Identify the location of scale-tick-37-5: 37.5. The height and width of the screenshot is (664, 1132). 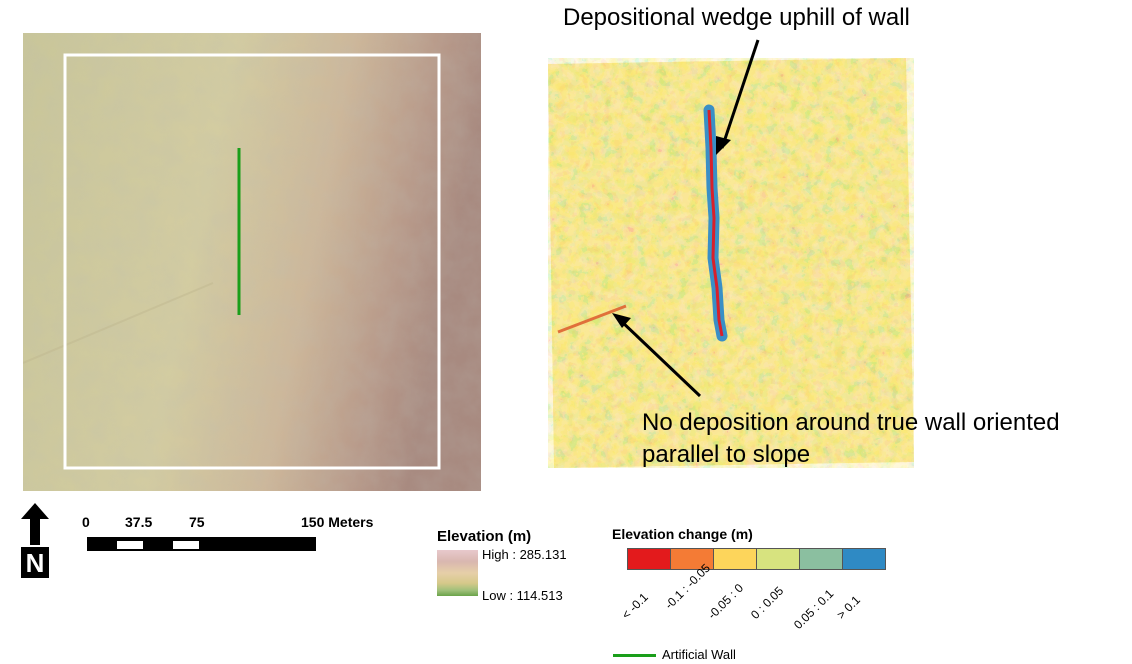
(139, 522).